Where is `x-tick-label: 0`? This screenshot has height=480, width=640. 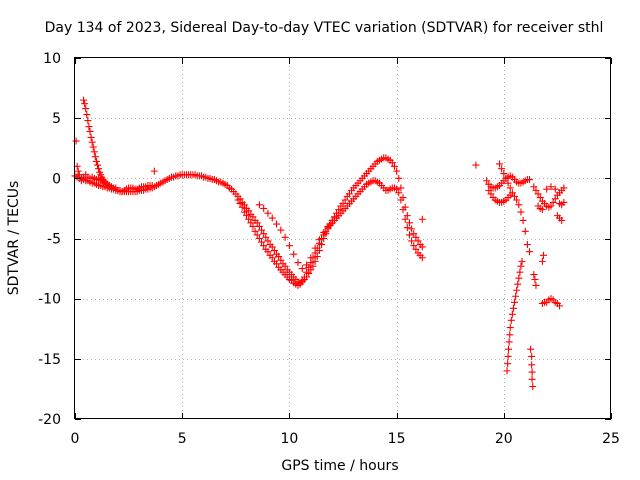 x-tick-label: 0 is located at coordinates (75, 439).